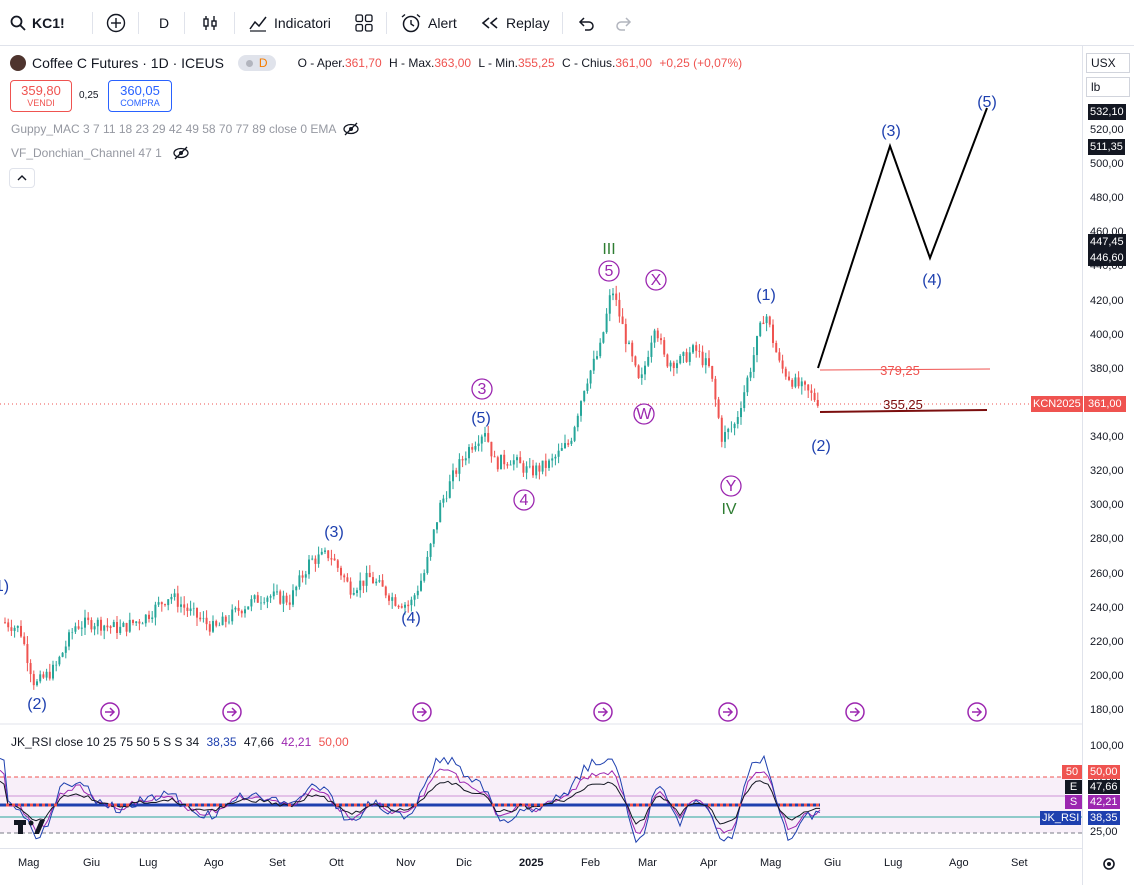  Describe the element at coordinates (624, 23) in the screenshot. I see `redo-button` at that location.